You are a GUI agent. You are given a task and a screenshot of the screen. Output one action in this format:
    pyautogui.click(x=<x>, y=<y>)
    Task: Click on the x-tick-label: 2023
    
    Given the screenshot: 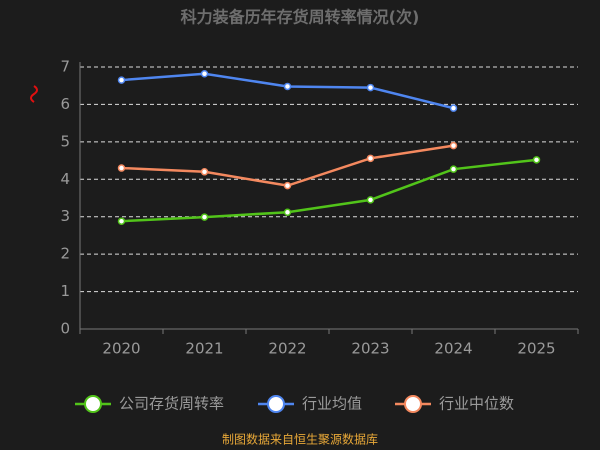 What is the action you would take?
    pyautogui.click(x=370, y=349)
    